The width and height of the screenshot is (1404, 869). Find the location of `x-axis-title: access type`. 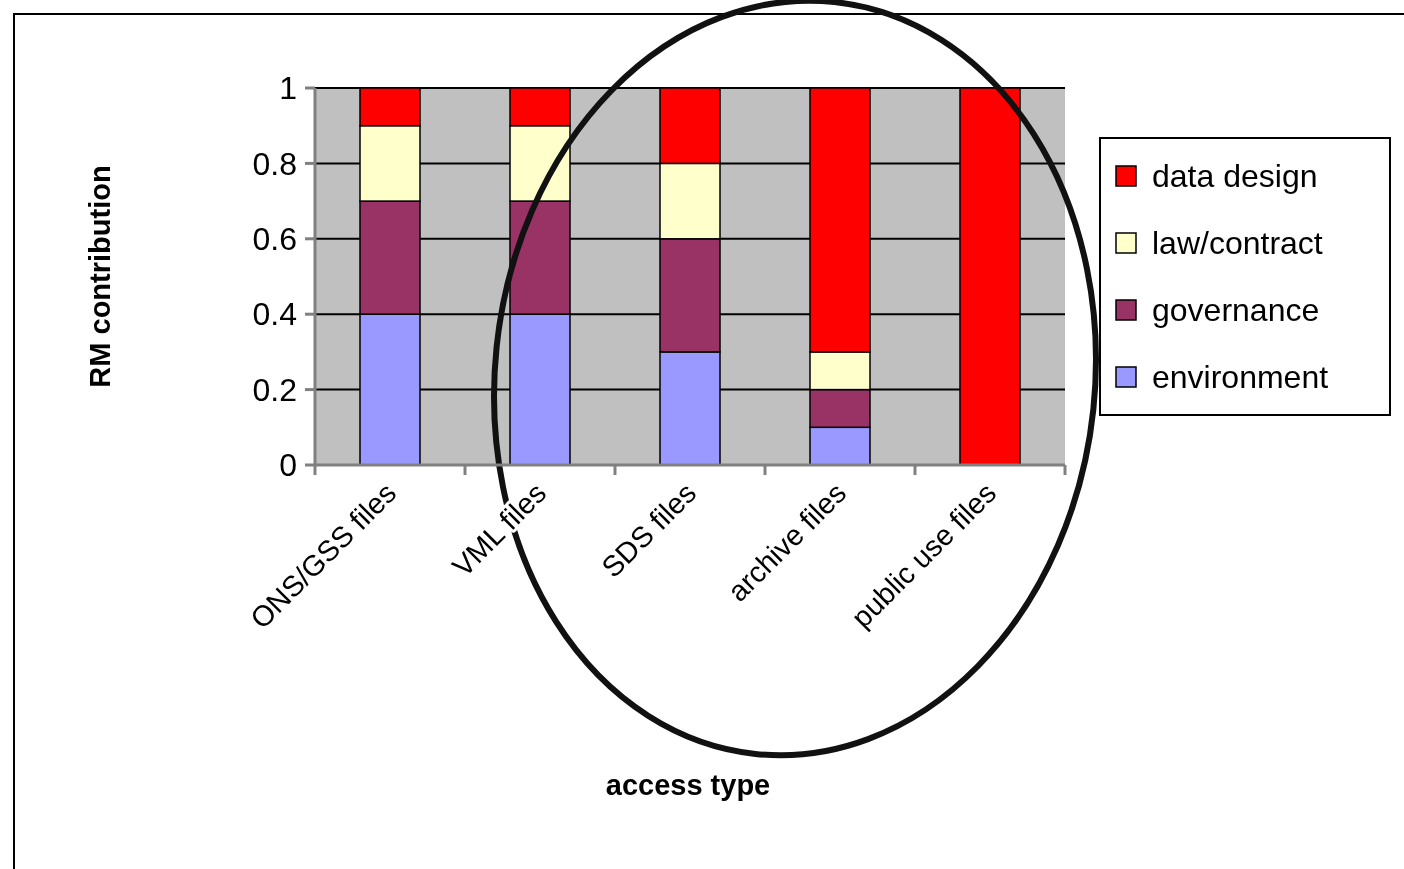

x-axis-title: access type is located at coordinates (688, 785).